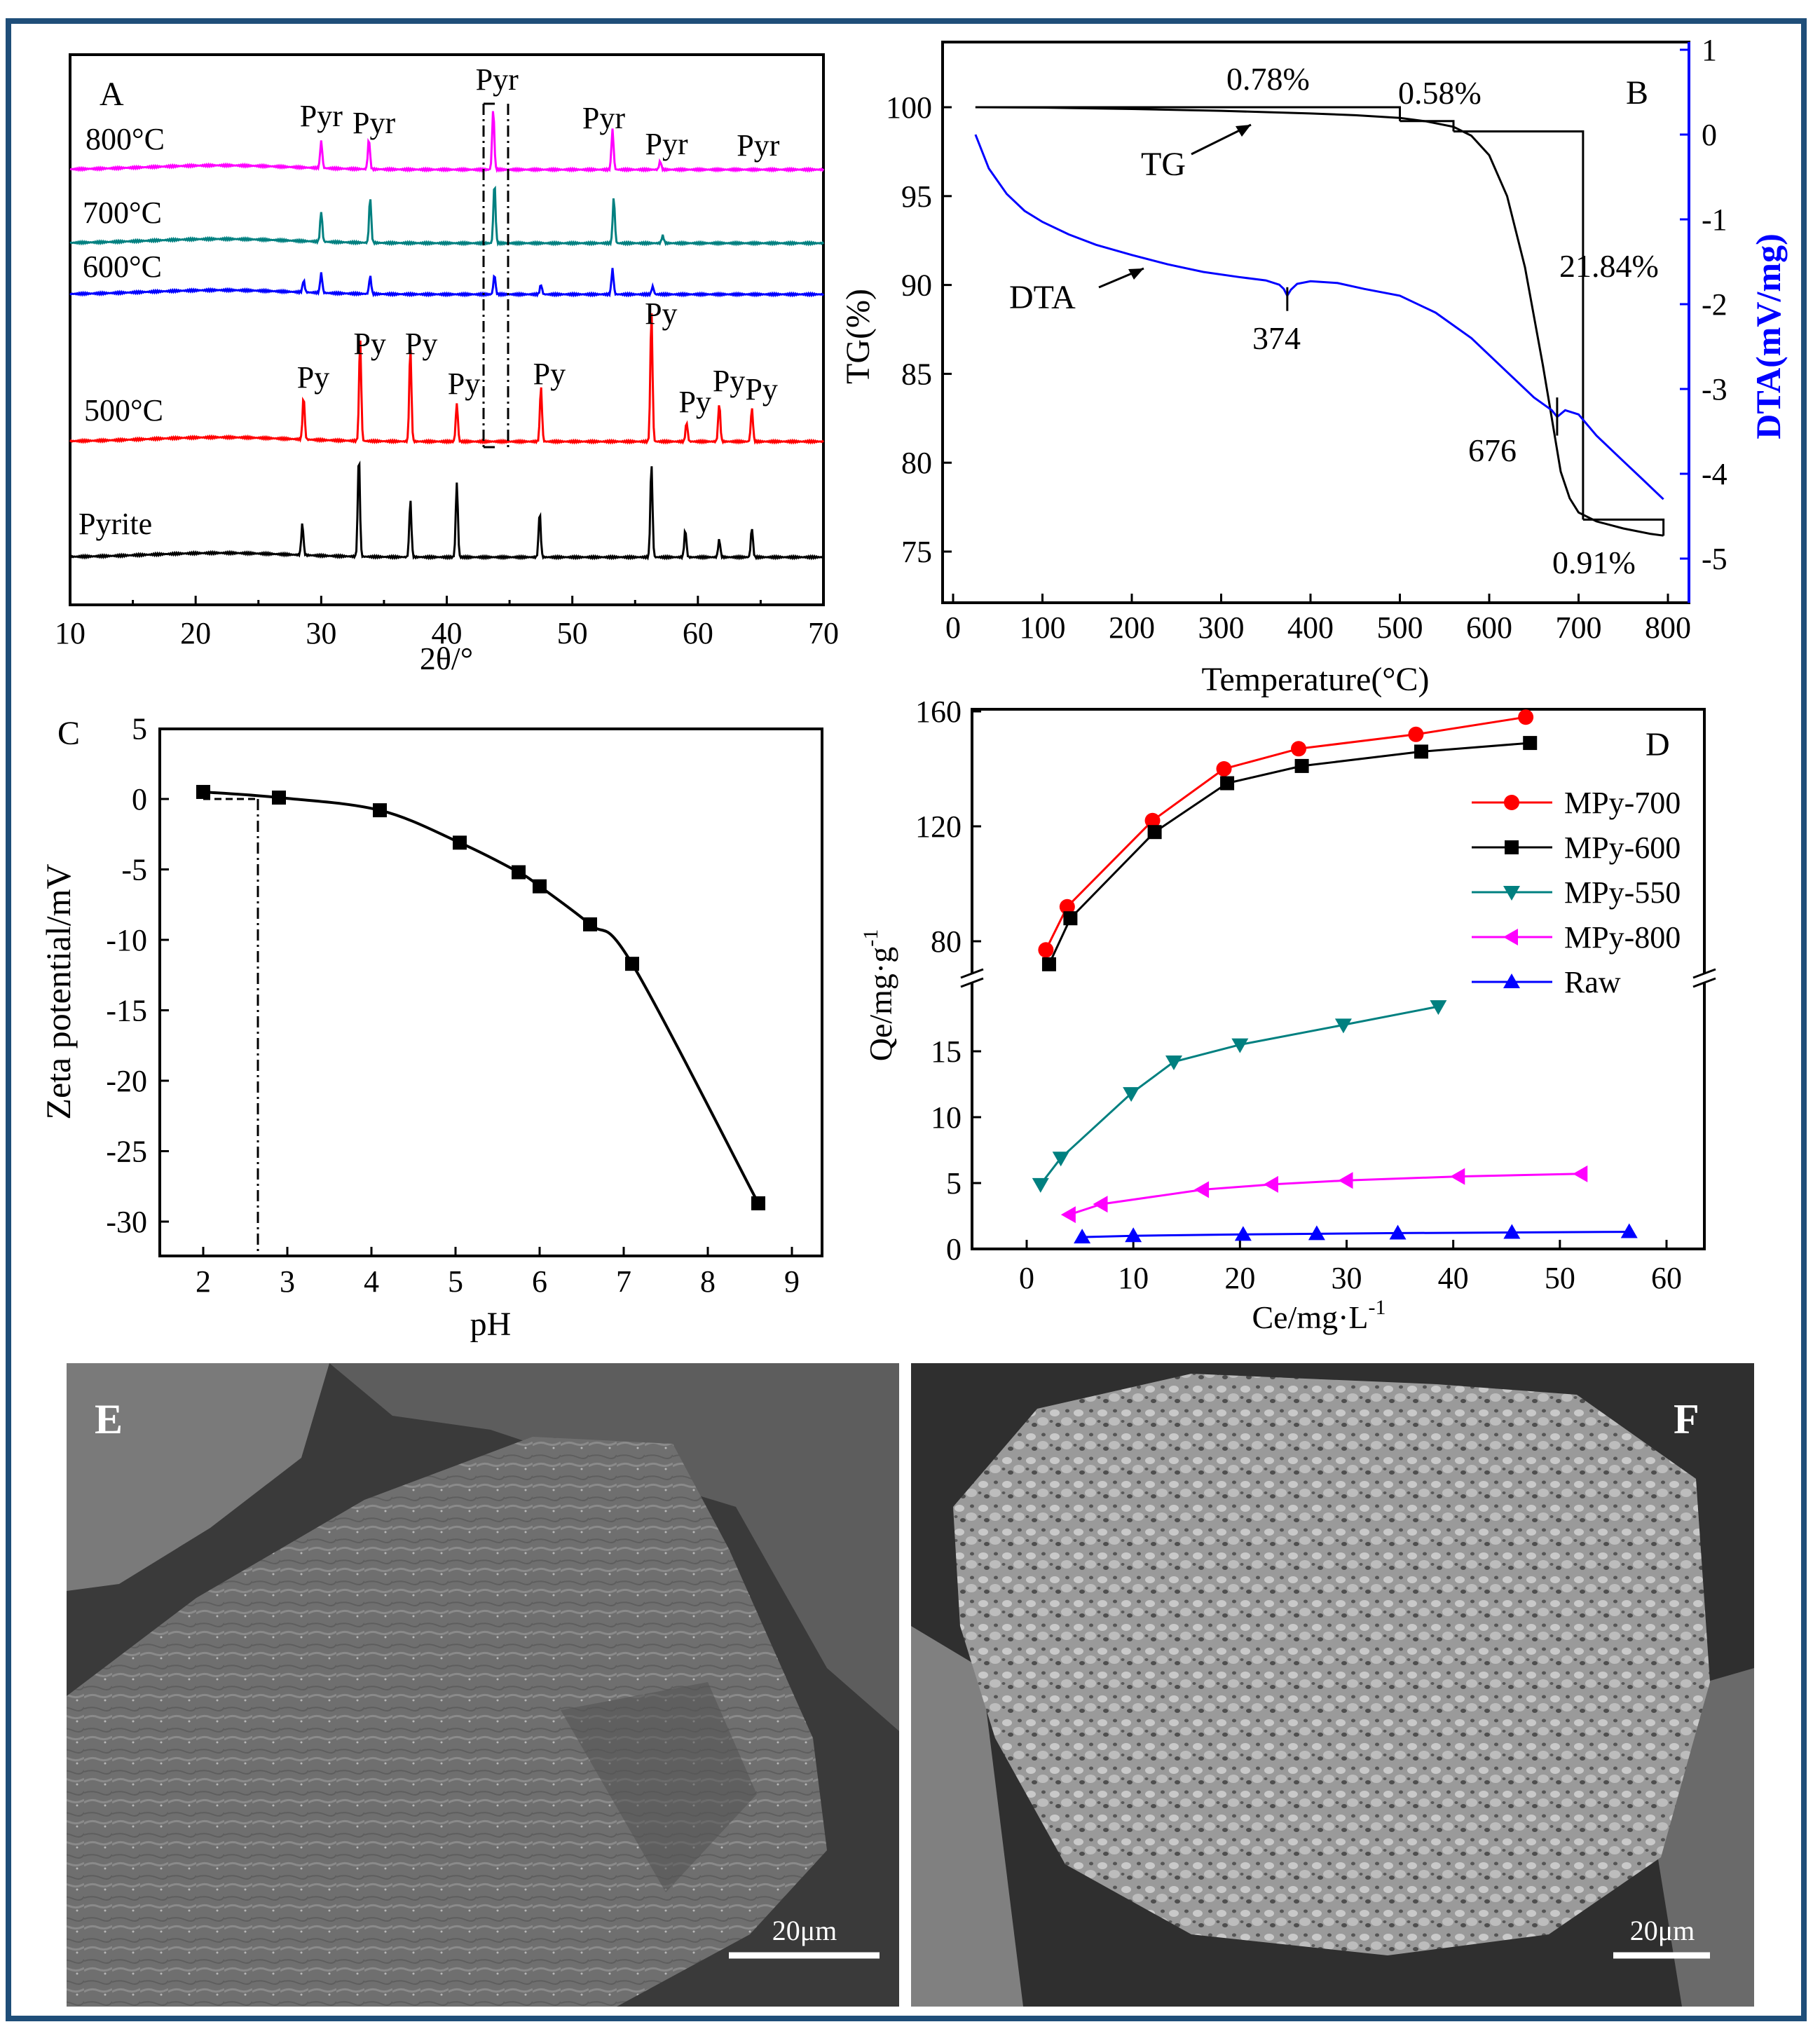  Describe the element at coordinates (1243, 131) in the screenshot. I see `arrow-tg-head` at that location.